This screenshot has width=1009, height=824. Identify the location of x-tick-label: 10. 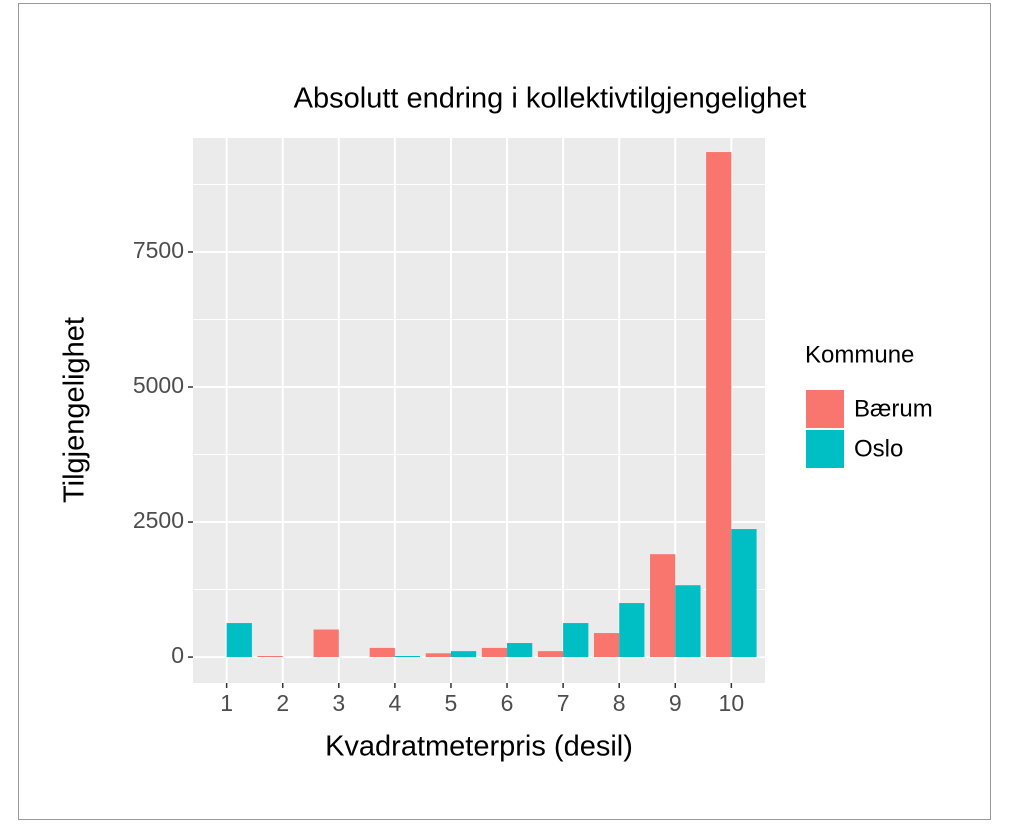
(732, 703).